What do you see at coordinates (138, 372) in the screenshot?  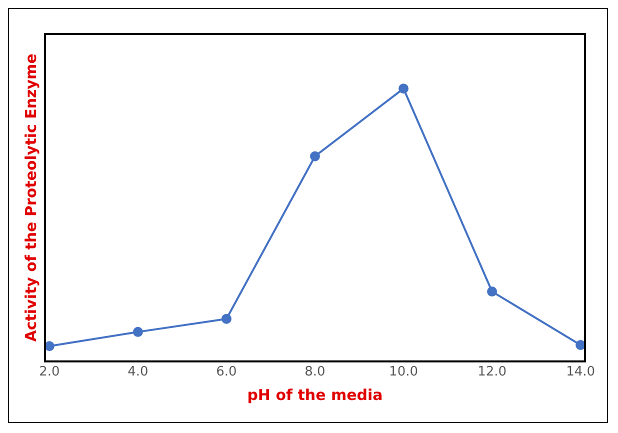 I see `x-tick-label: 4.0` at bounding box center [138, 372].